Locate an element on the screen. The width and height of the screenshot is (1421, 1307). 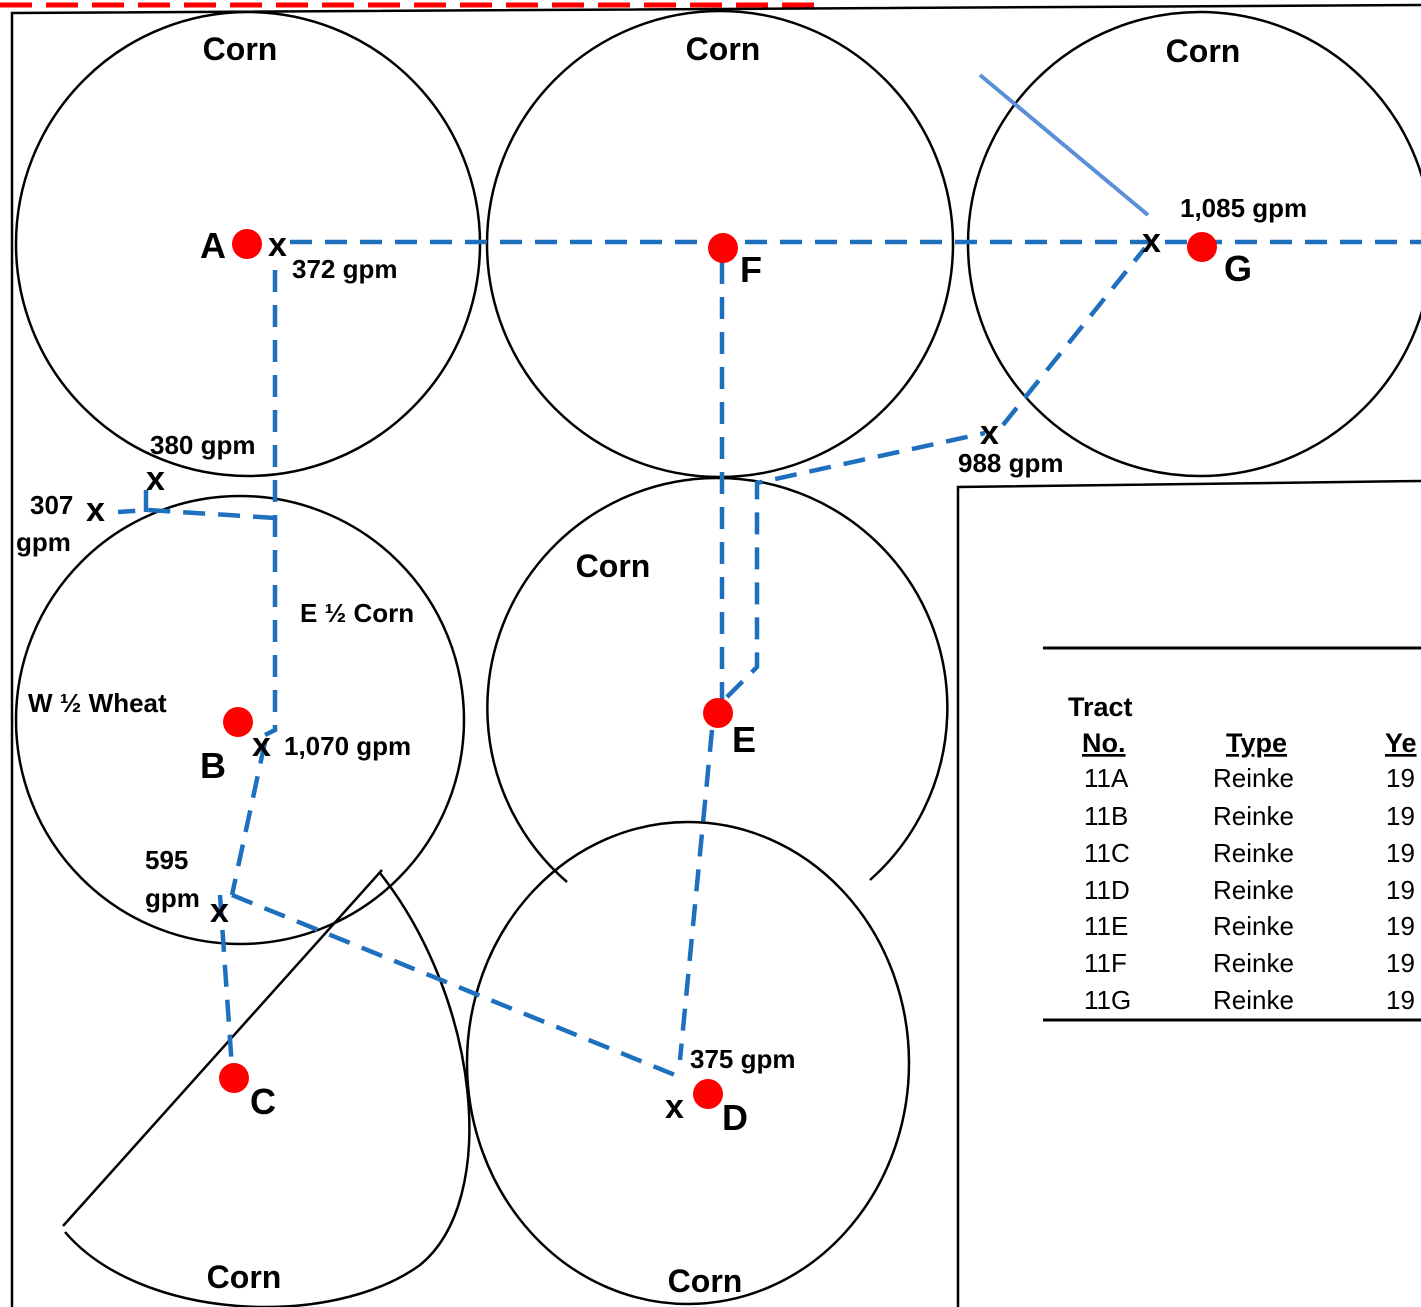
pipeline-e-d is located at coordinates (696, 895).